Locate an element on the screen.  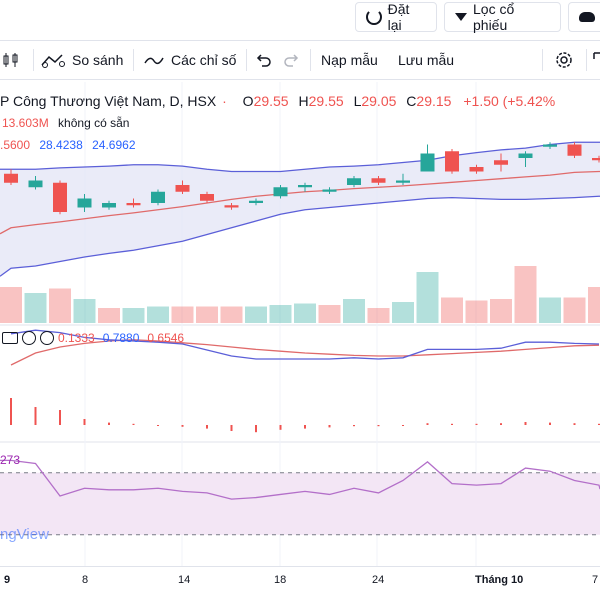
low-label: L is located at coordinates (357, 101).